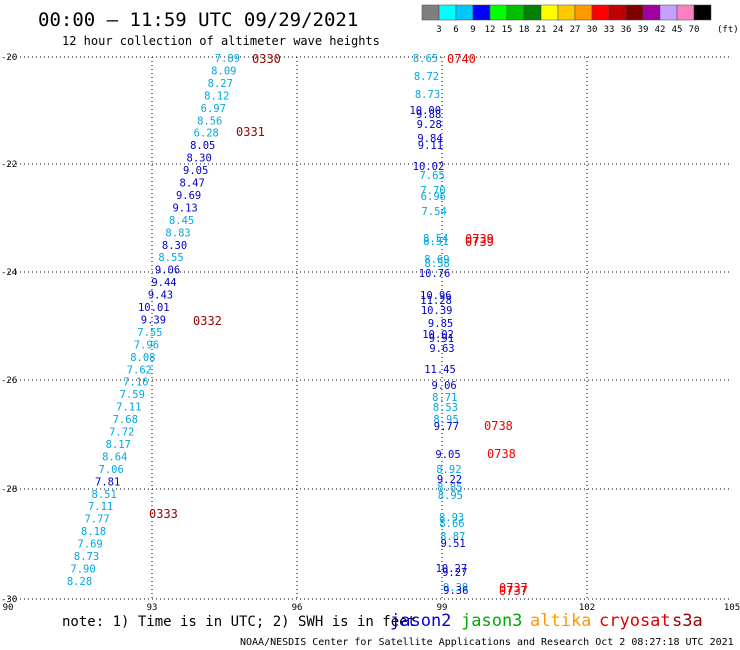 The image size is (740, 650). What do you see at coordinates (135, 383) in the screenshot?
I see `swh-value: 7.16` at bounding box center [135, 383].